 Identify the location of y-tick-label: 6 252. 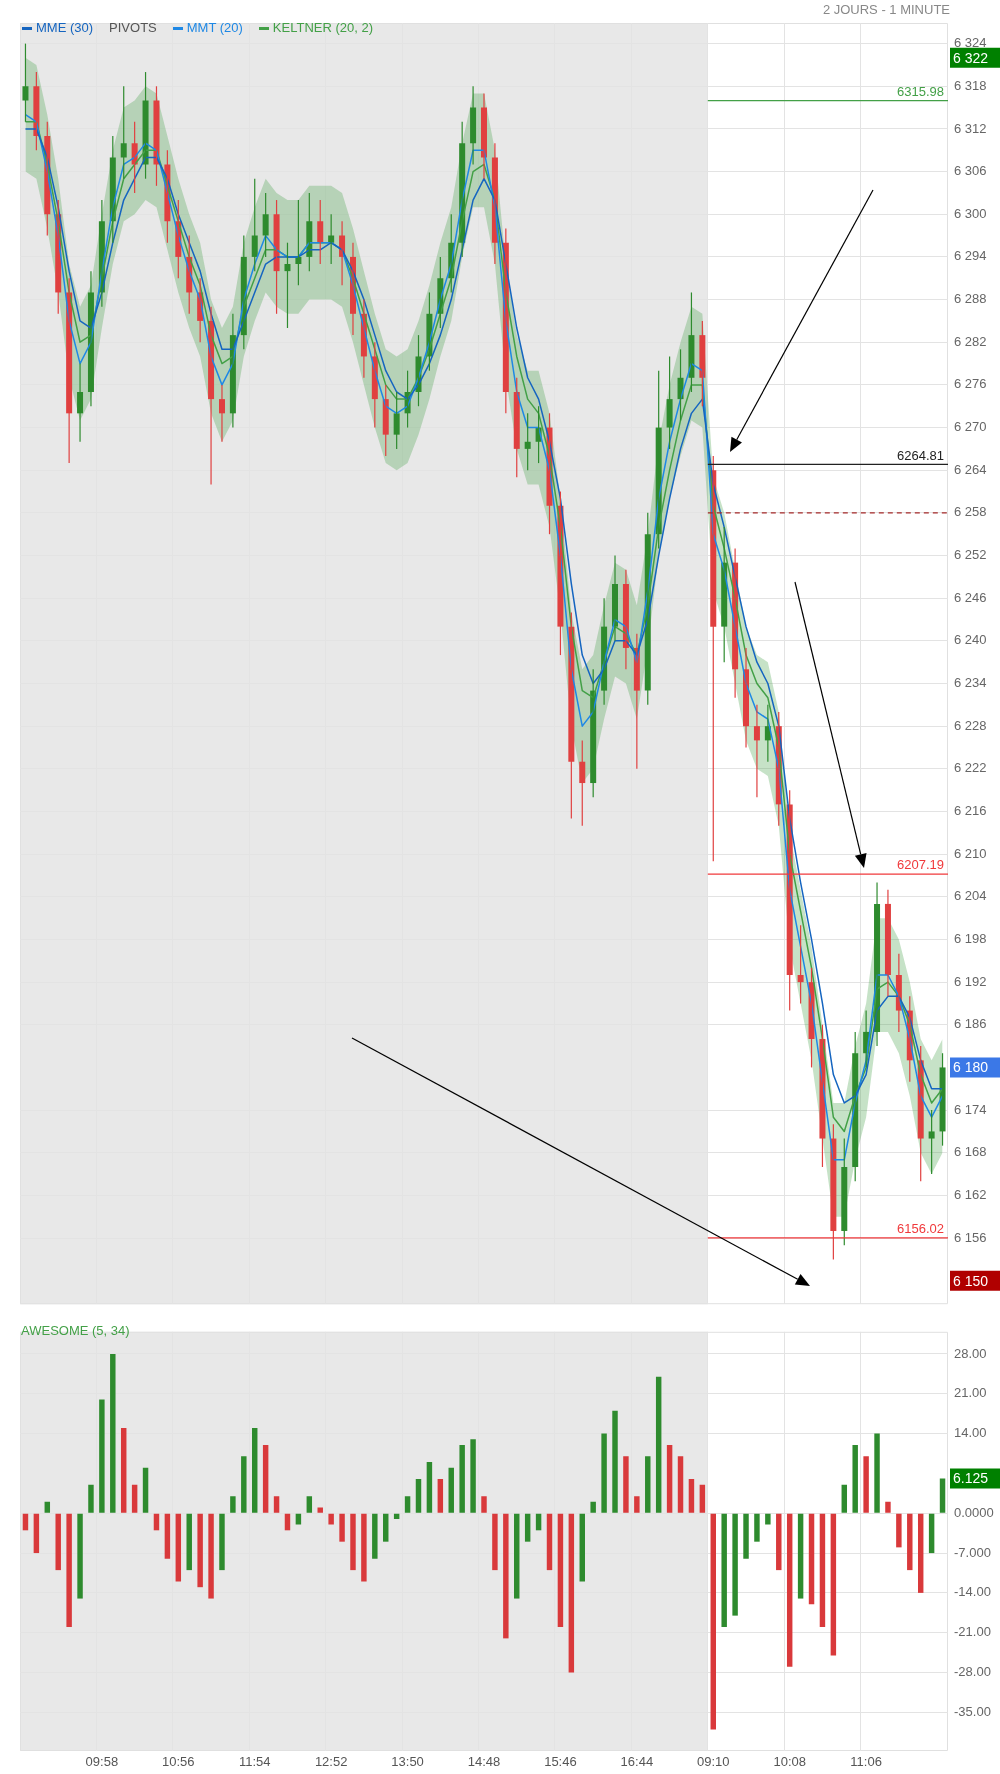
(970, 555).